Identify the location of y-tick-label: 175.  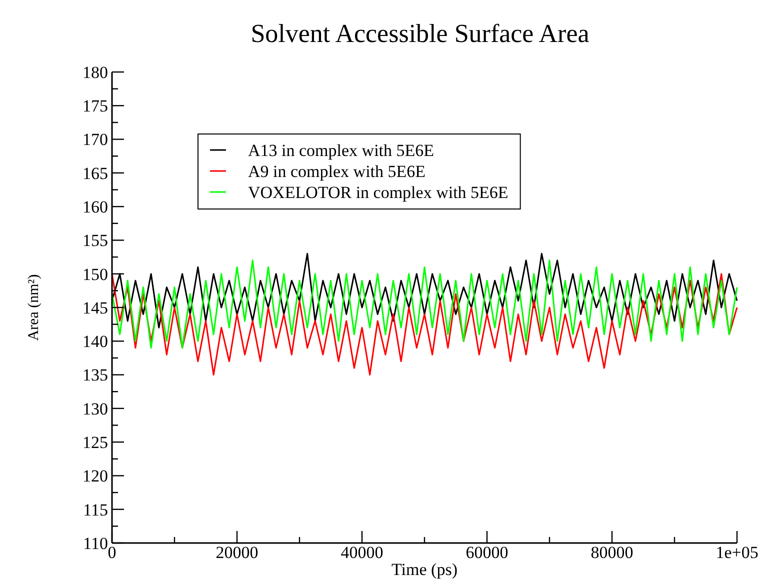
(95, 106).